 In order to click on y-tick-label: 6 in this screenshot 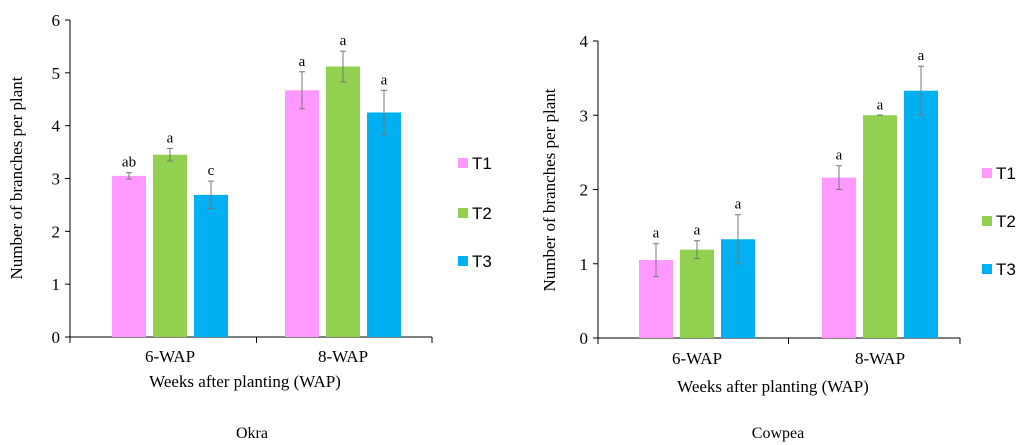, I will do `click(56, 20)`.